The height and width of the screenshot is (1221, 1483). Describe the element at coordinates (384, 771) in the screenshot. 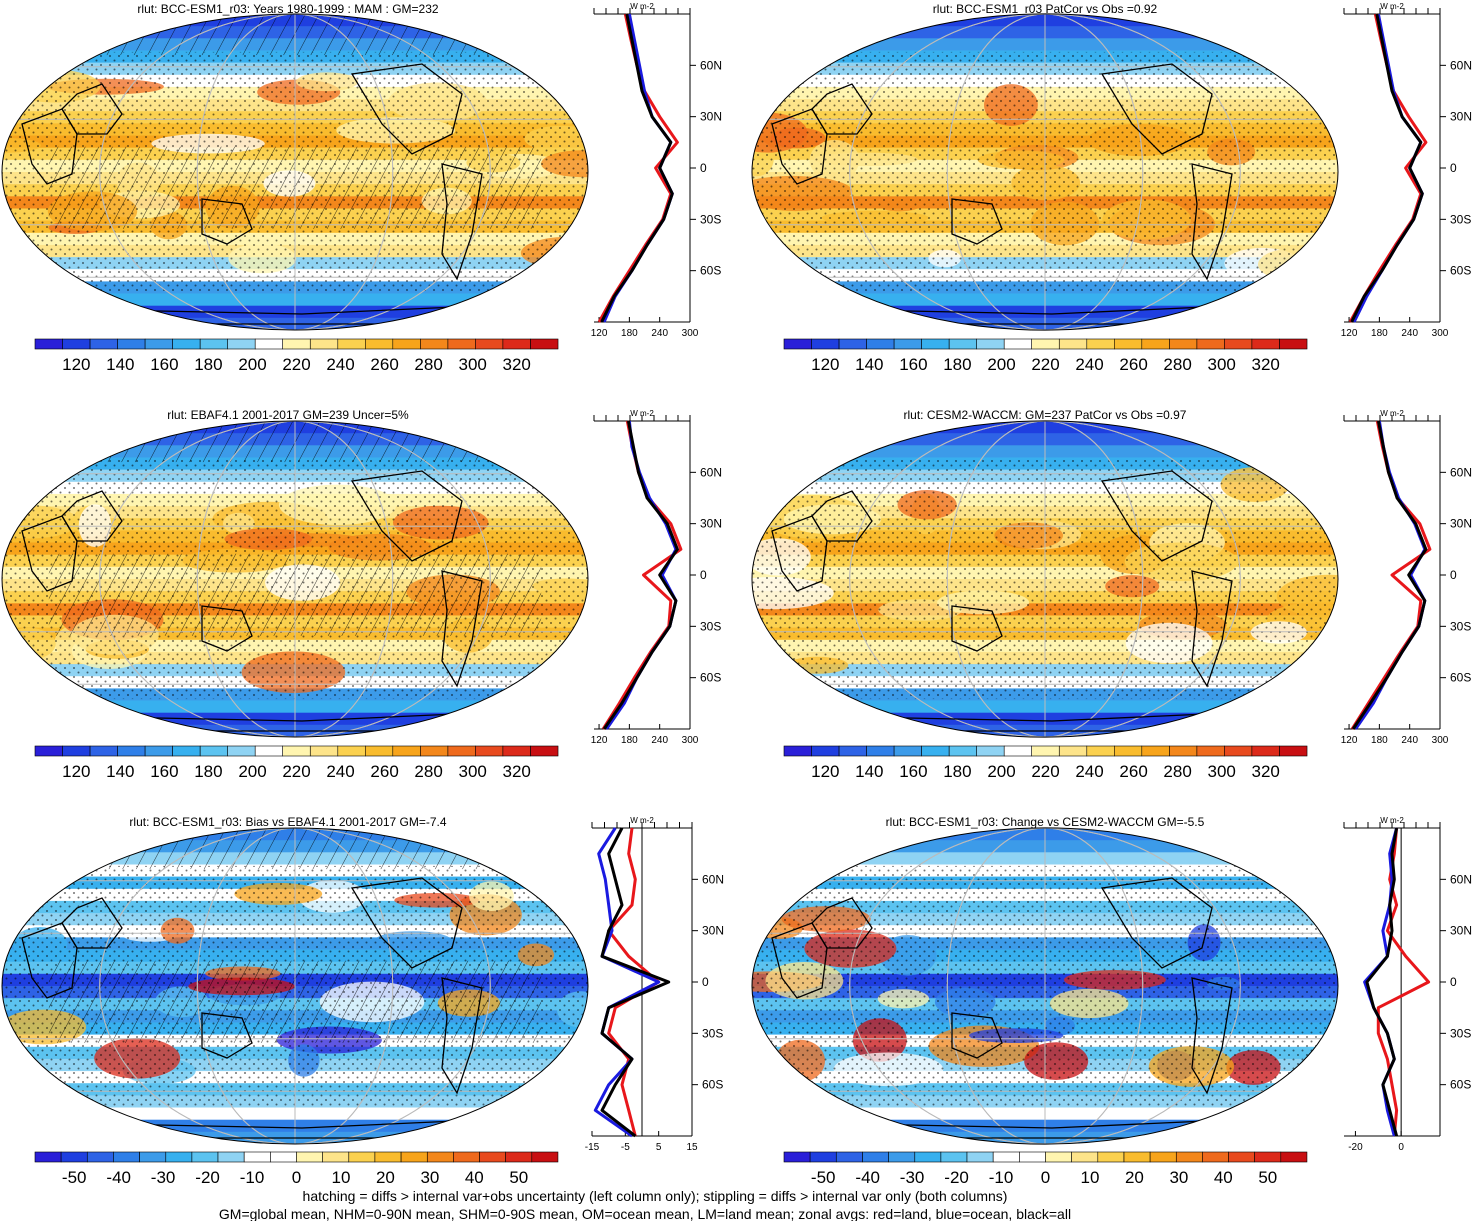

I see `colorbar-tick-label: 260` at that location.